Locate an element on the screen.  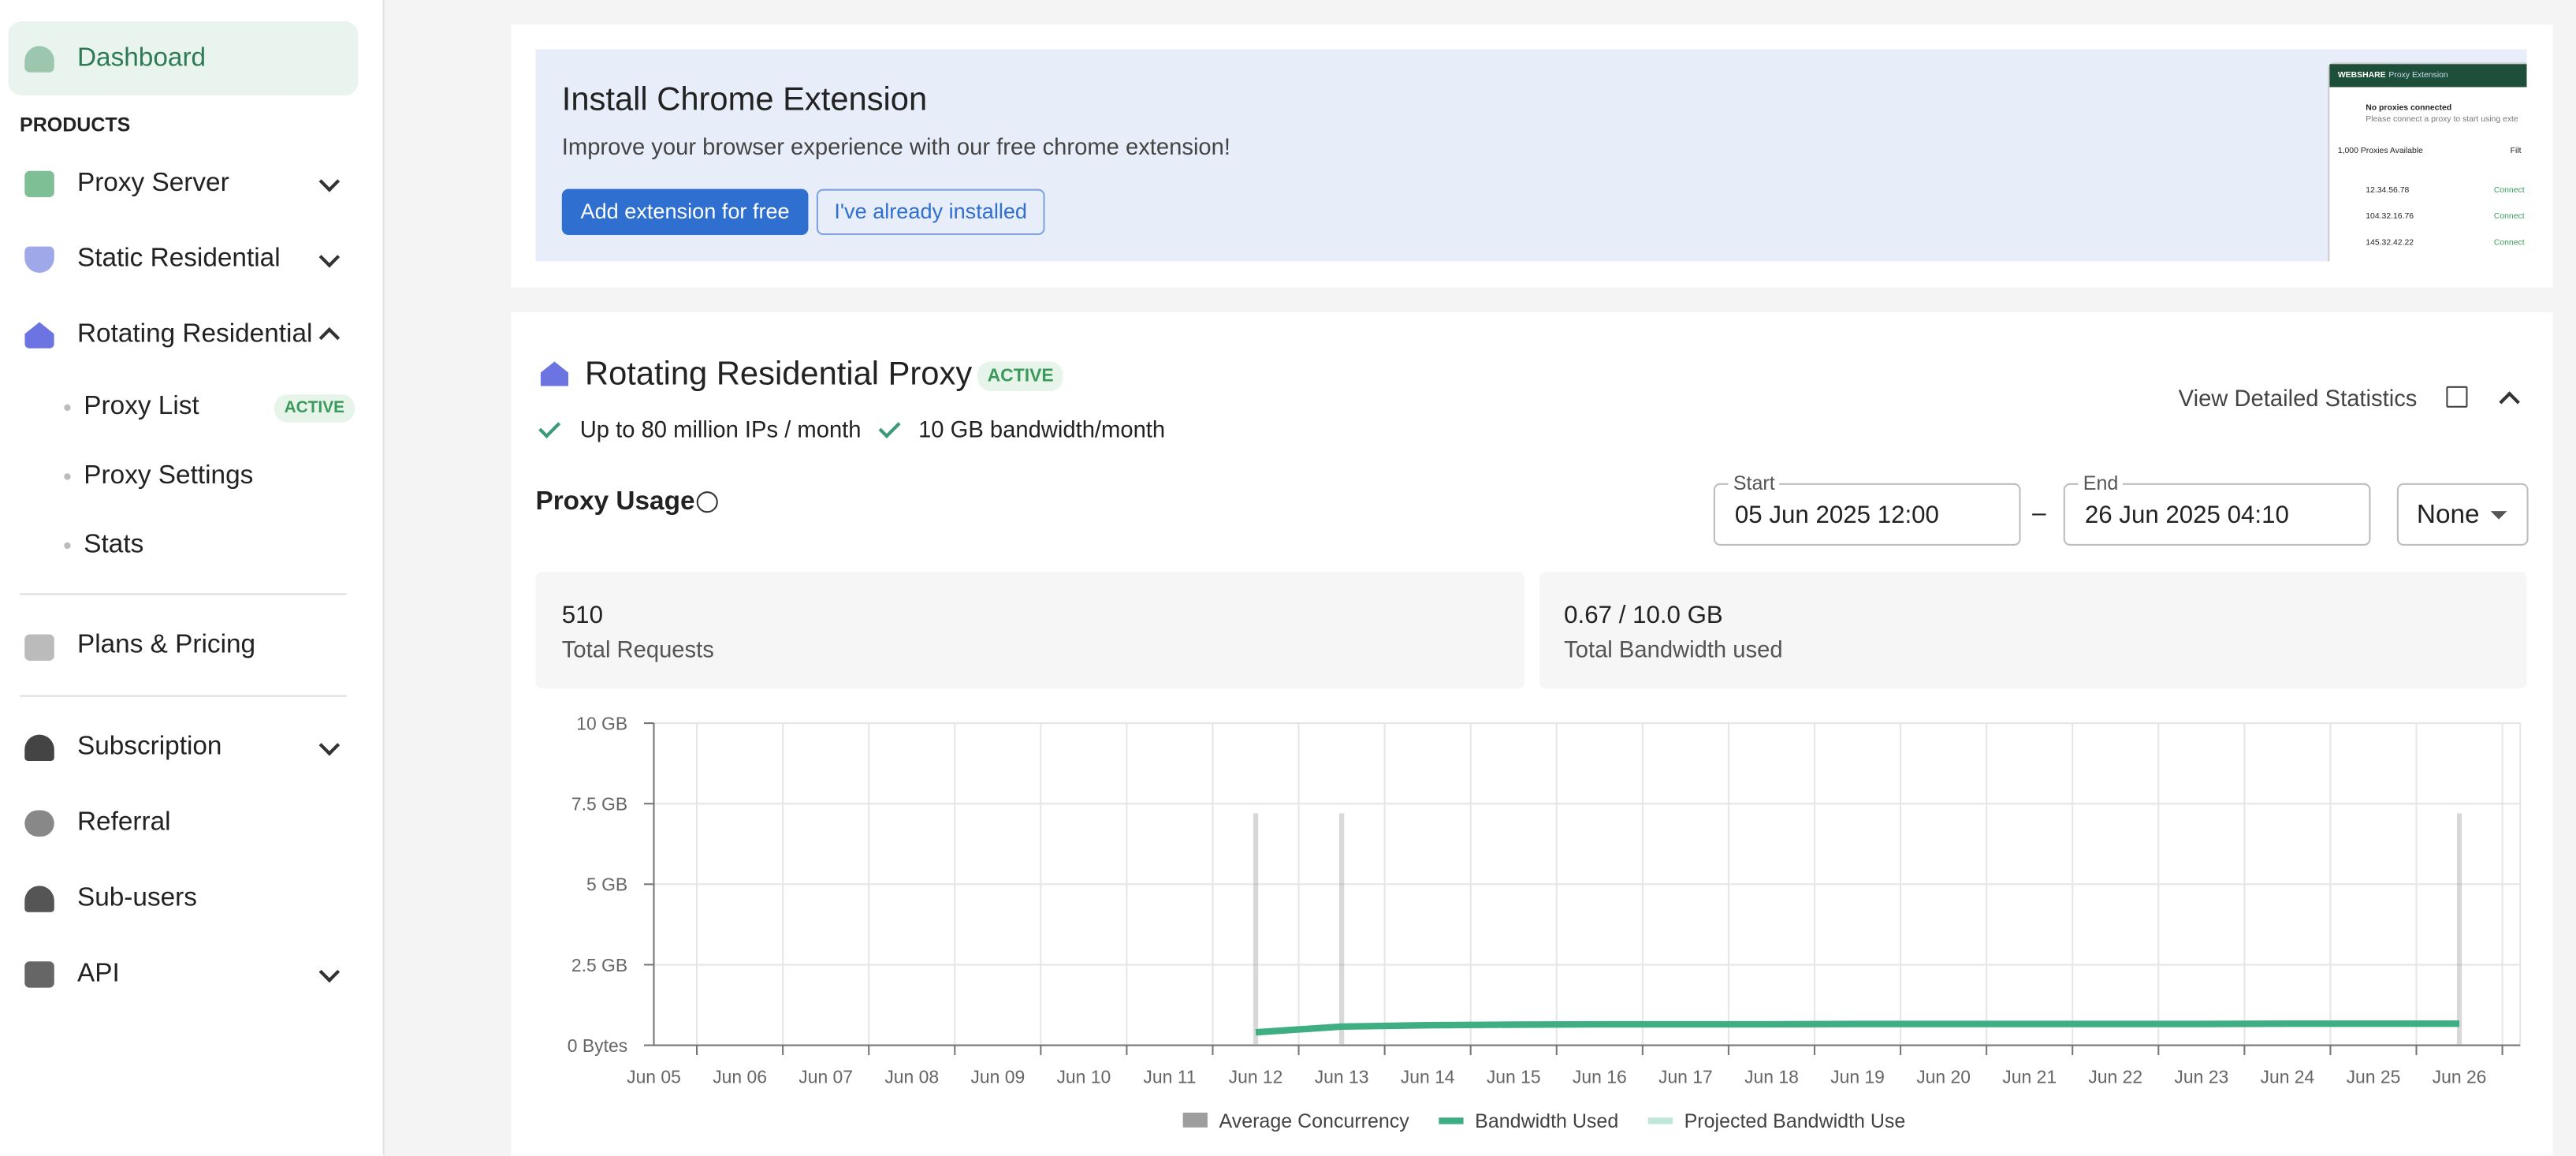
nav-item: Static Residential is located at coordinates (178, 258).